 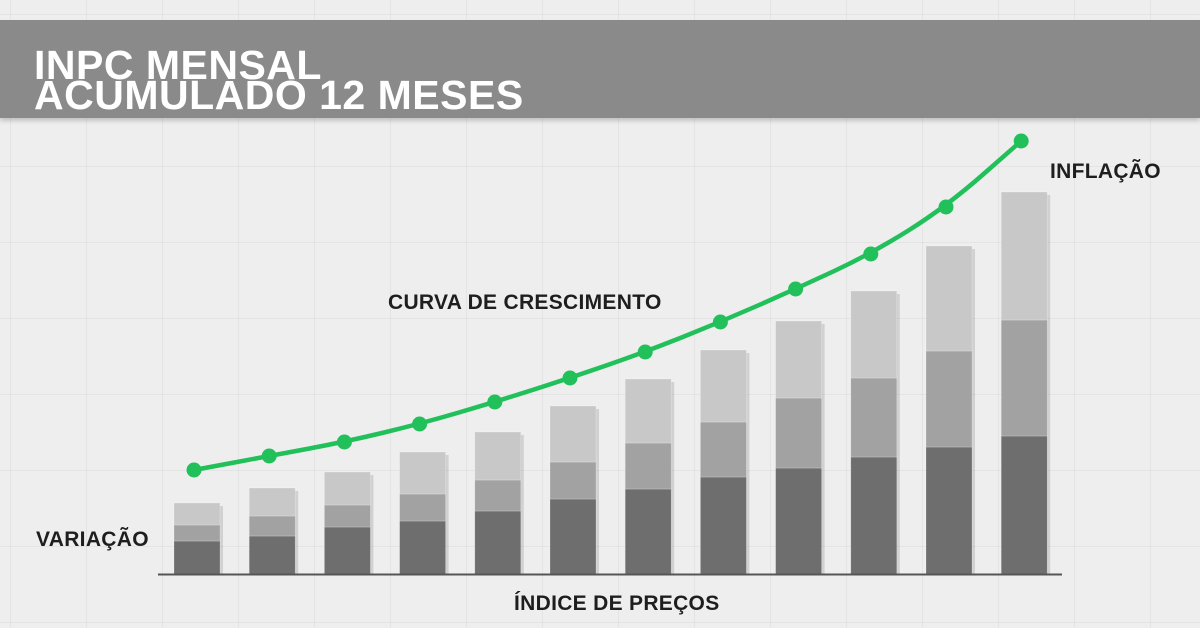 I want to click on label-curva-de-crescimento: CURVA DE CRESCIMENTO, so click(x=525, y=302).